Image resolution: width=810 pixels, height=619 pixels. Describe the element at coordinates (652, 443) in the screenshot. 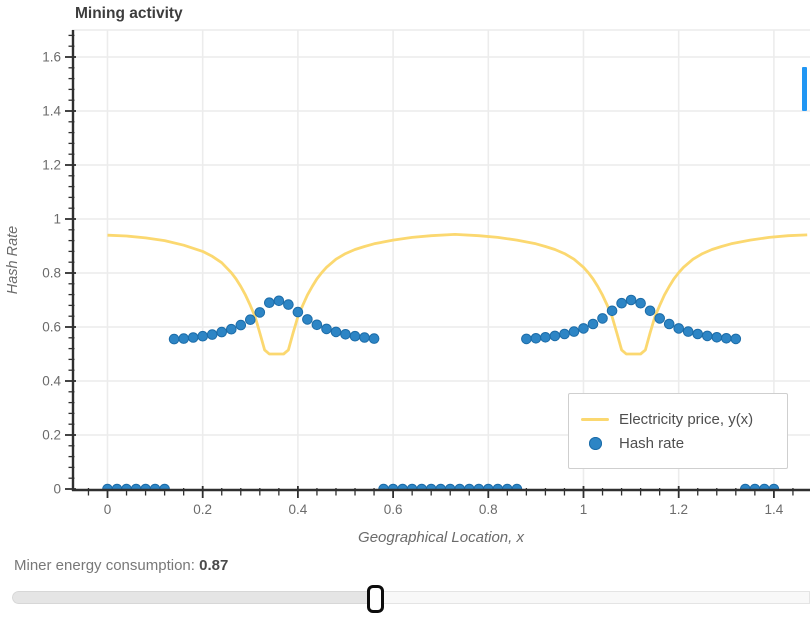

I see `legend-label: Hash rate` at that location.